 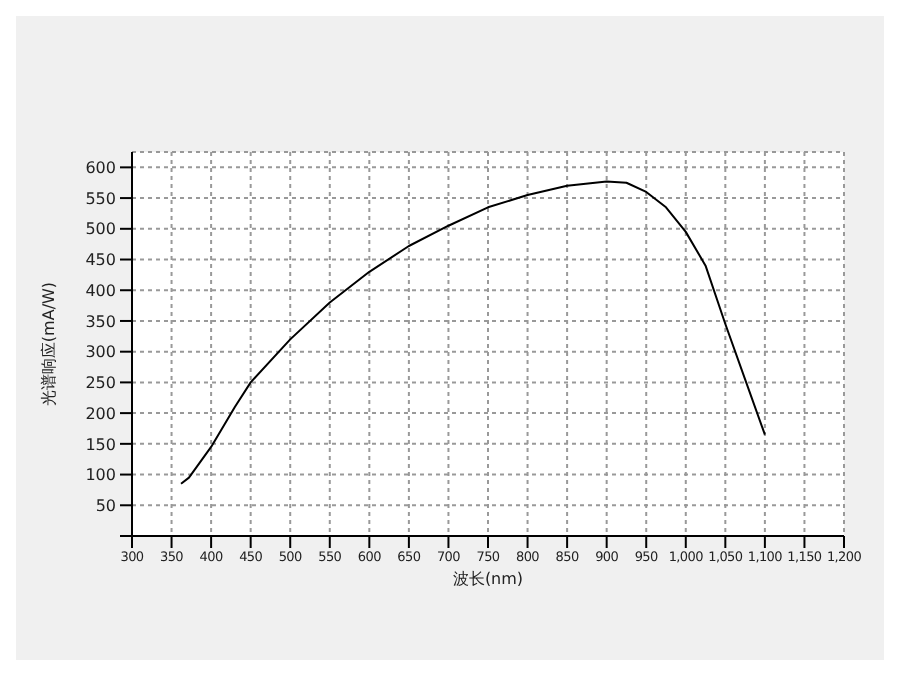 I want to click on y-tick-label: 200, so click(x=100, y=413).